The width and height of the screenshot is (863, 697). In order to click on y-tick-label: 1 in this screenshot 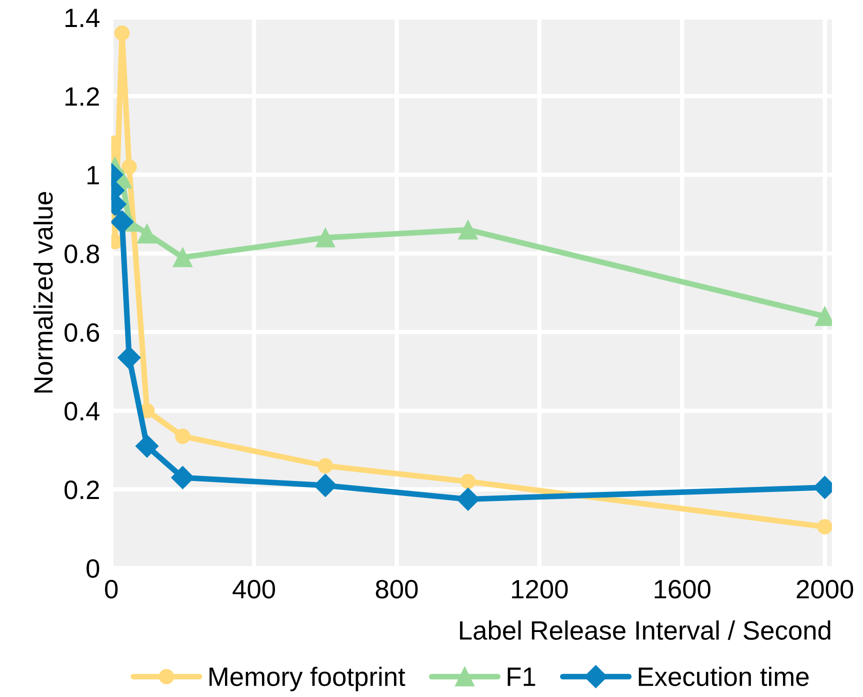, I will do `click(93, 175)`.